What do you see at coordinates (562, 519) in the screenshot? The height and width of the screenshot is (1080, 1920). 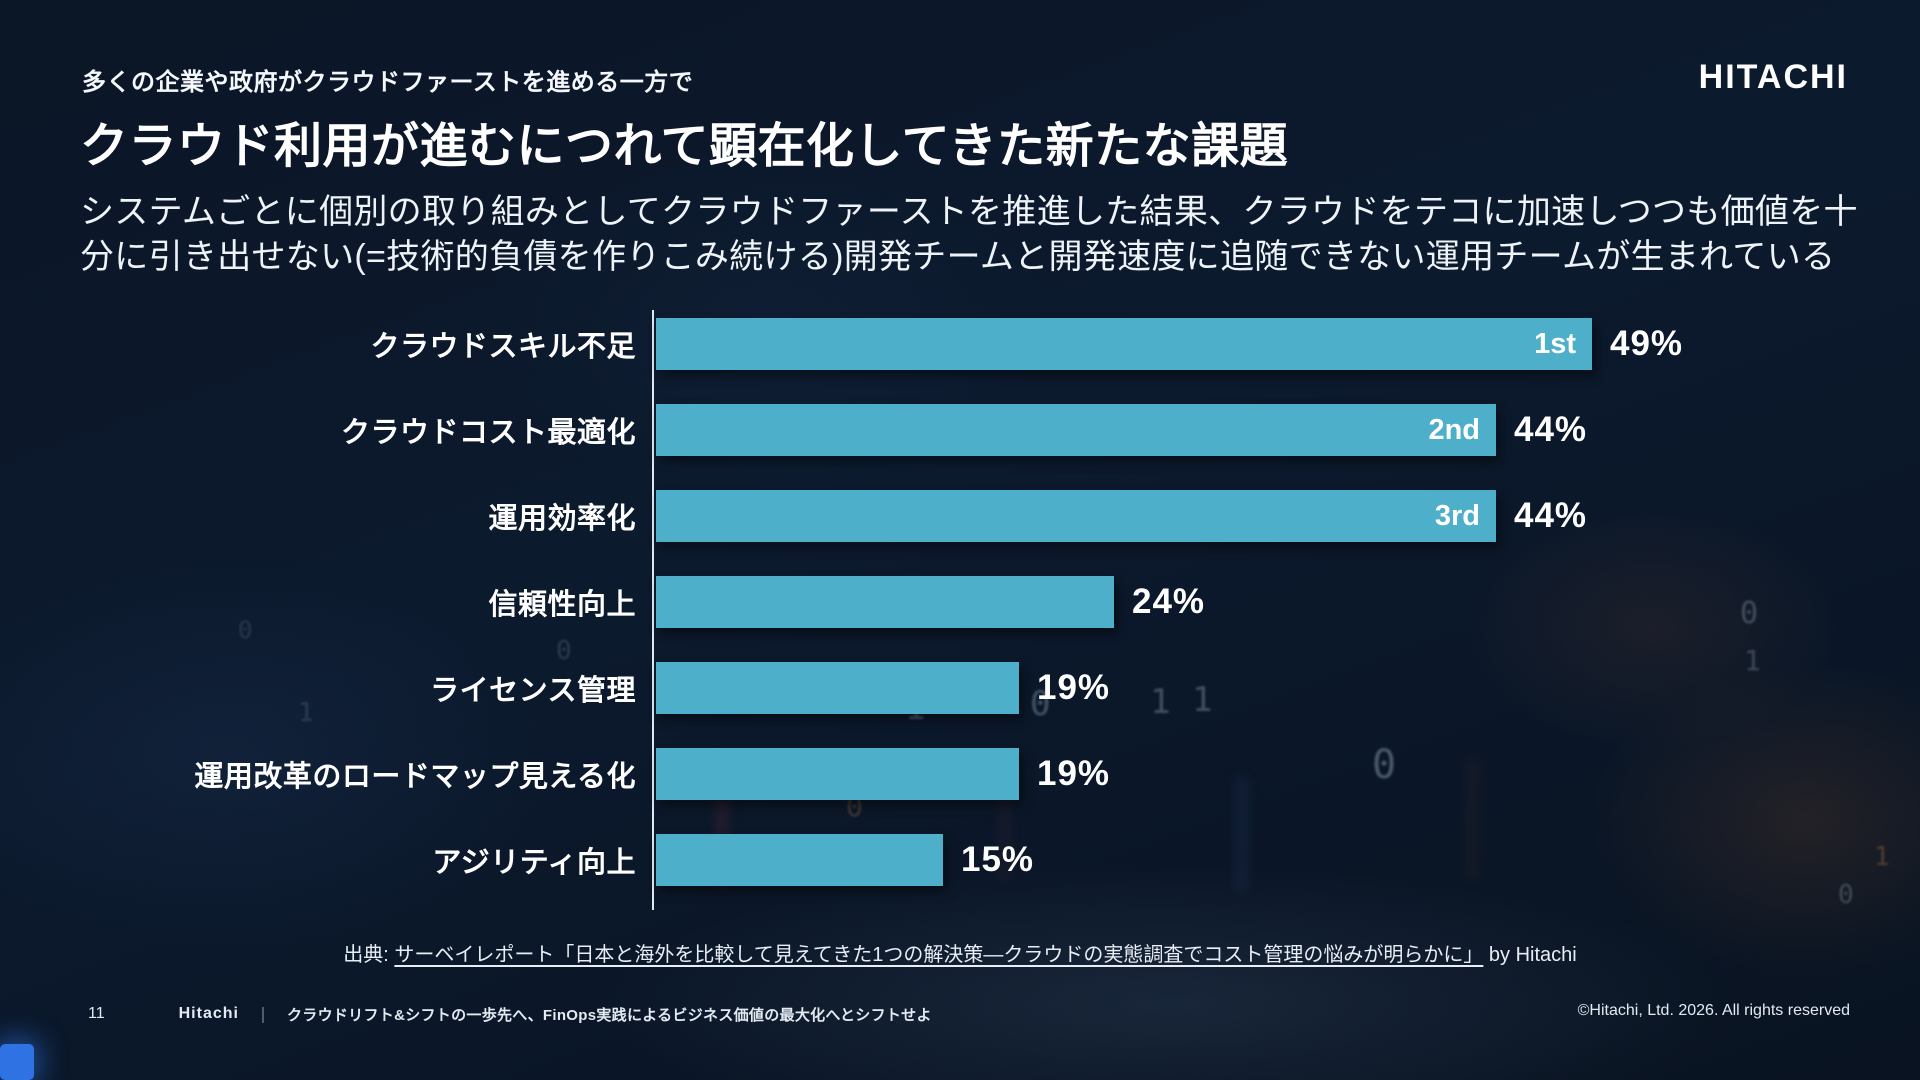 I see `category-label: 運用効率化` at bounding box center [562, 519].